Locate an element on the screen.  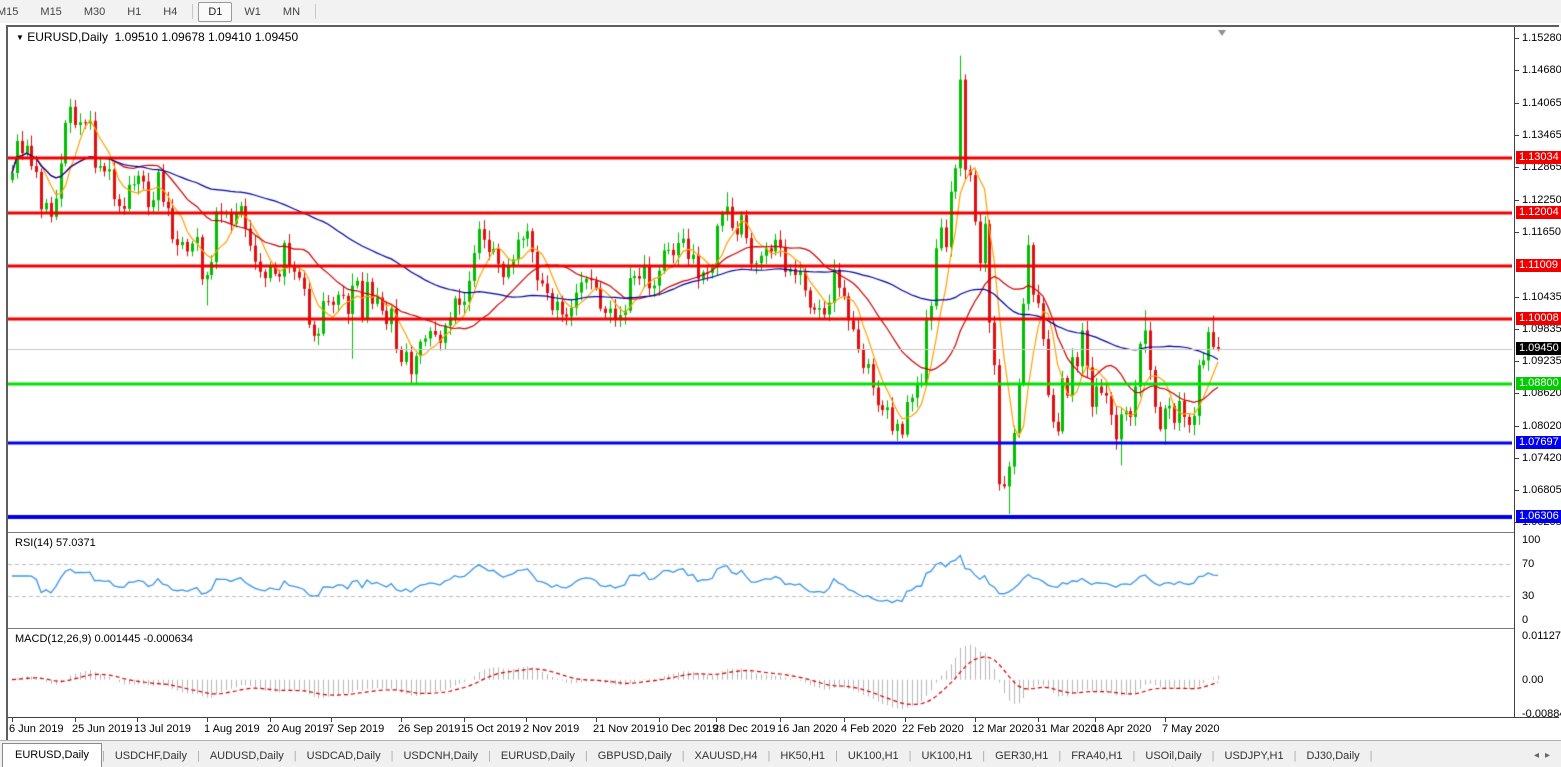
tab-scroll-left-icon: ◂ is located at coordinates (1536, 755).